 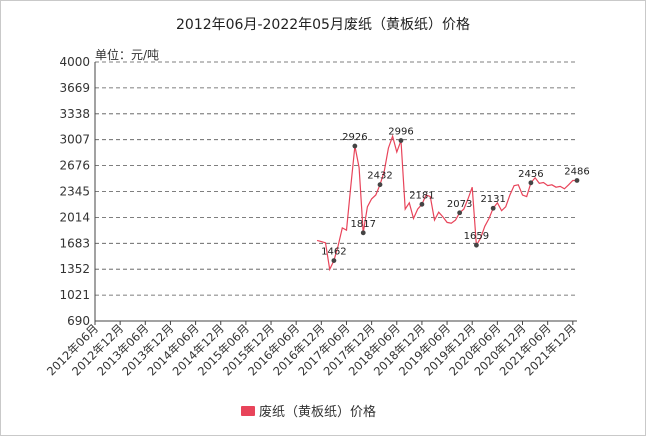 I want to click on data-label: 2926, so click(x=354, y=137).